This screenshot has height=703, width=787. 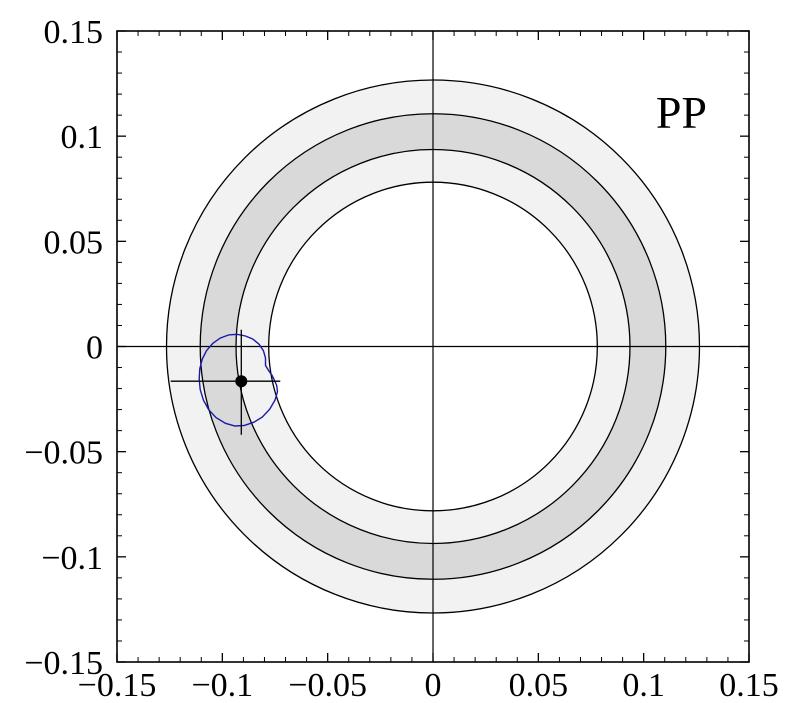 I want to click on x-tick-label: 0.05, so click(x=539, y=685).